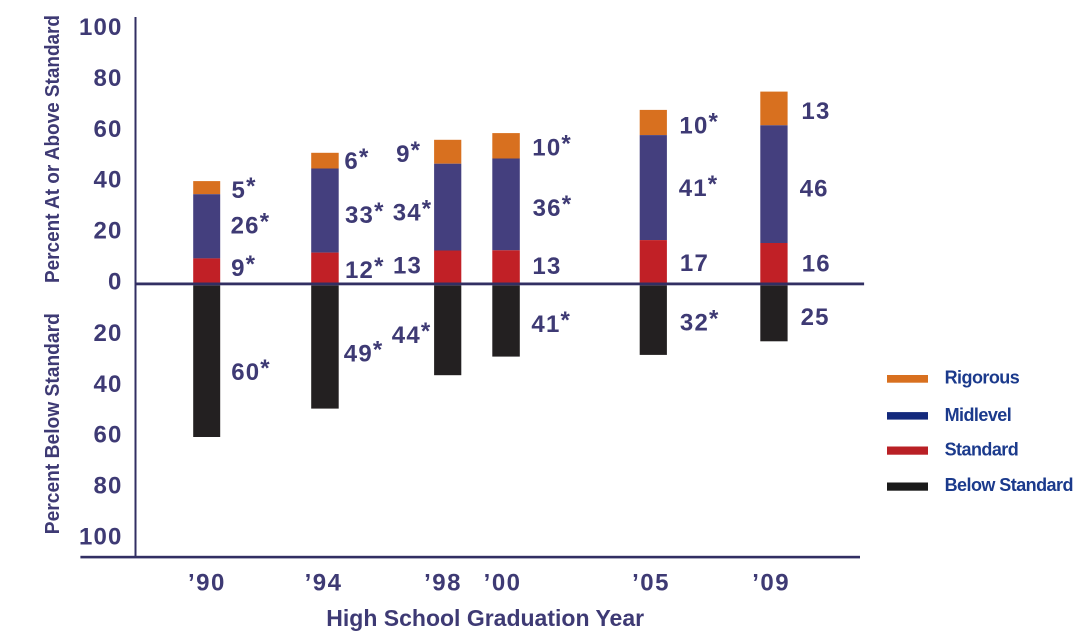 This screenshot has width=1079, height=634. Describe the element at coordinates (356, 159) in the screenshot. I see `svg-text: 6*` at that location.